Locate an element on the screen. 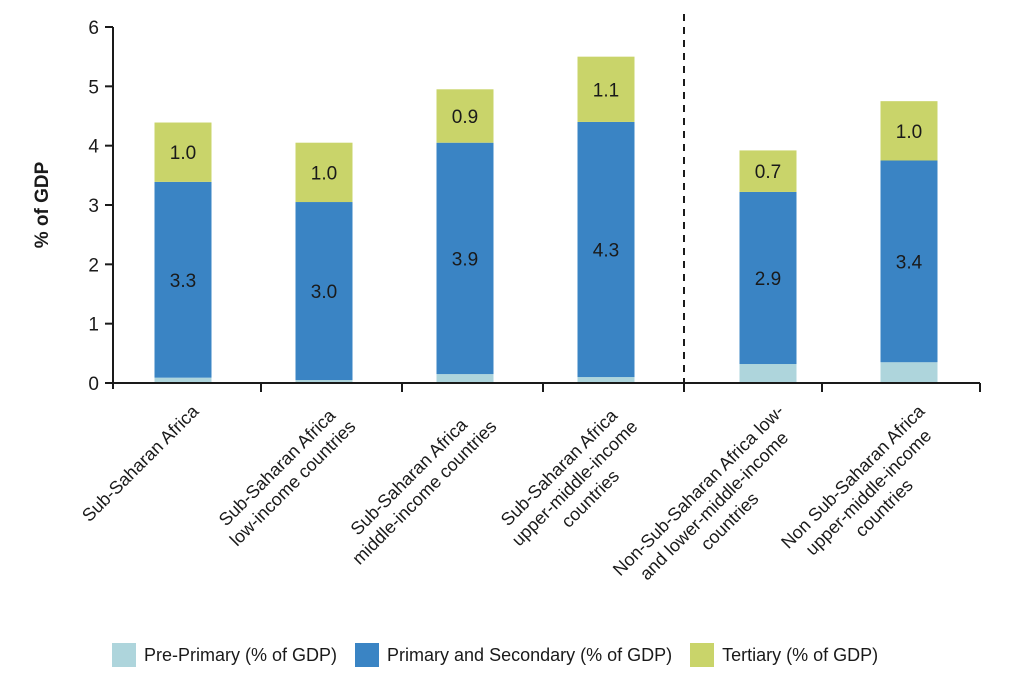 This screenshot has height=692, width=1016. y-tick-label: 3 is located at coordinates (93, 206).